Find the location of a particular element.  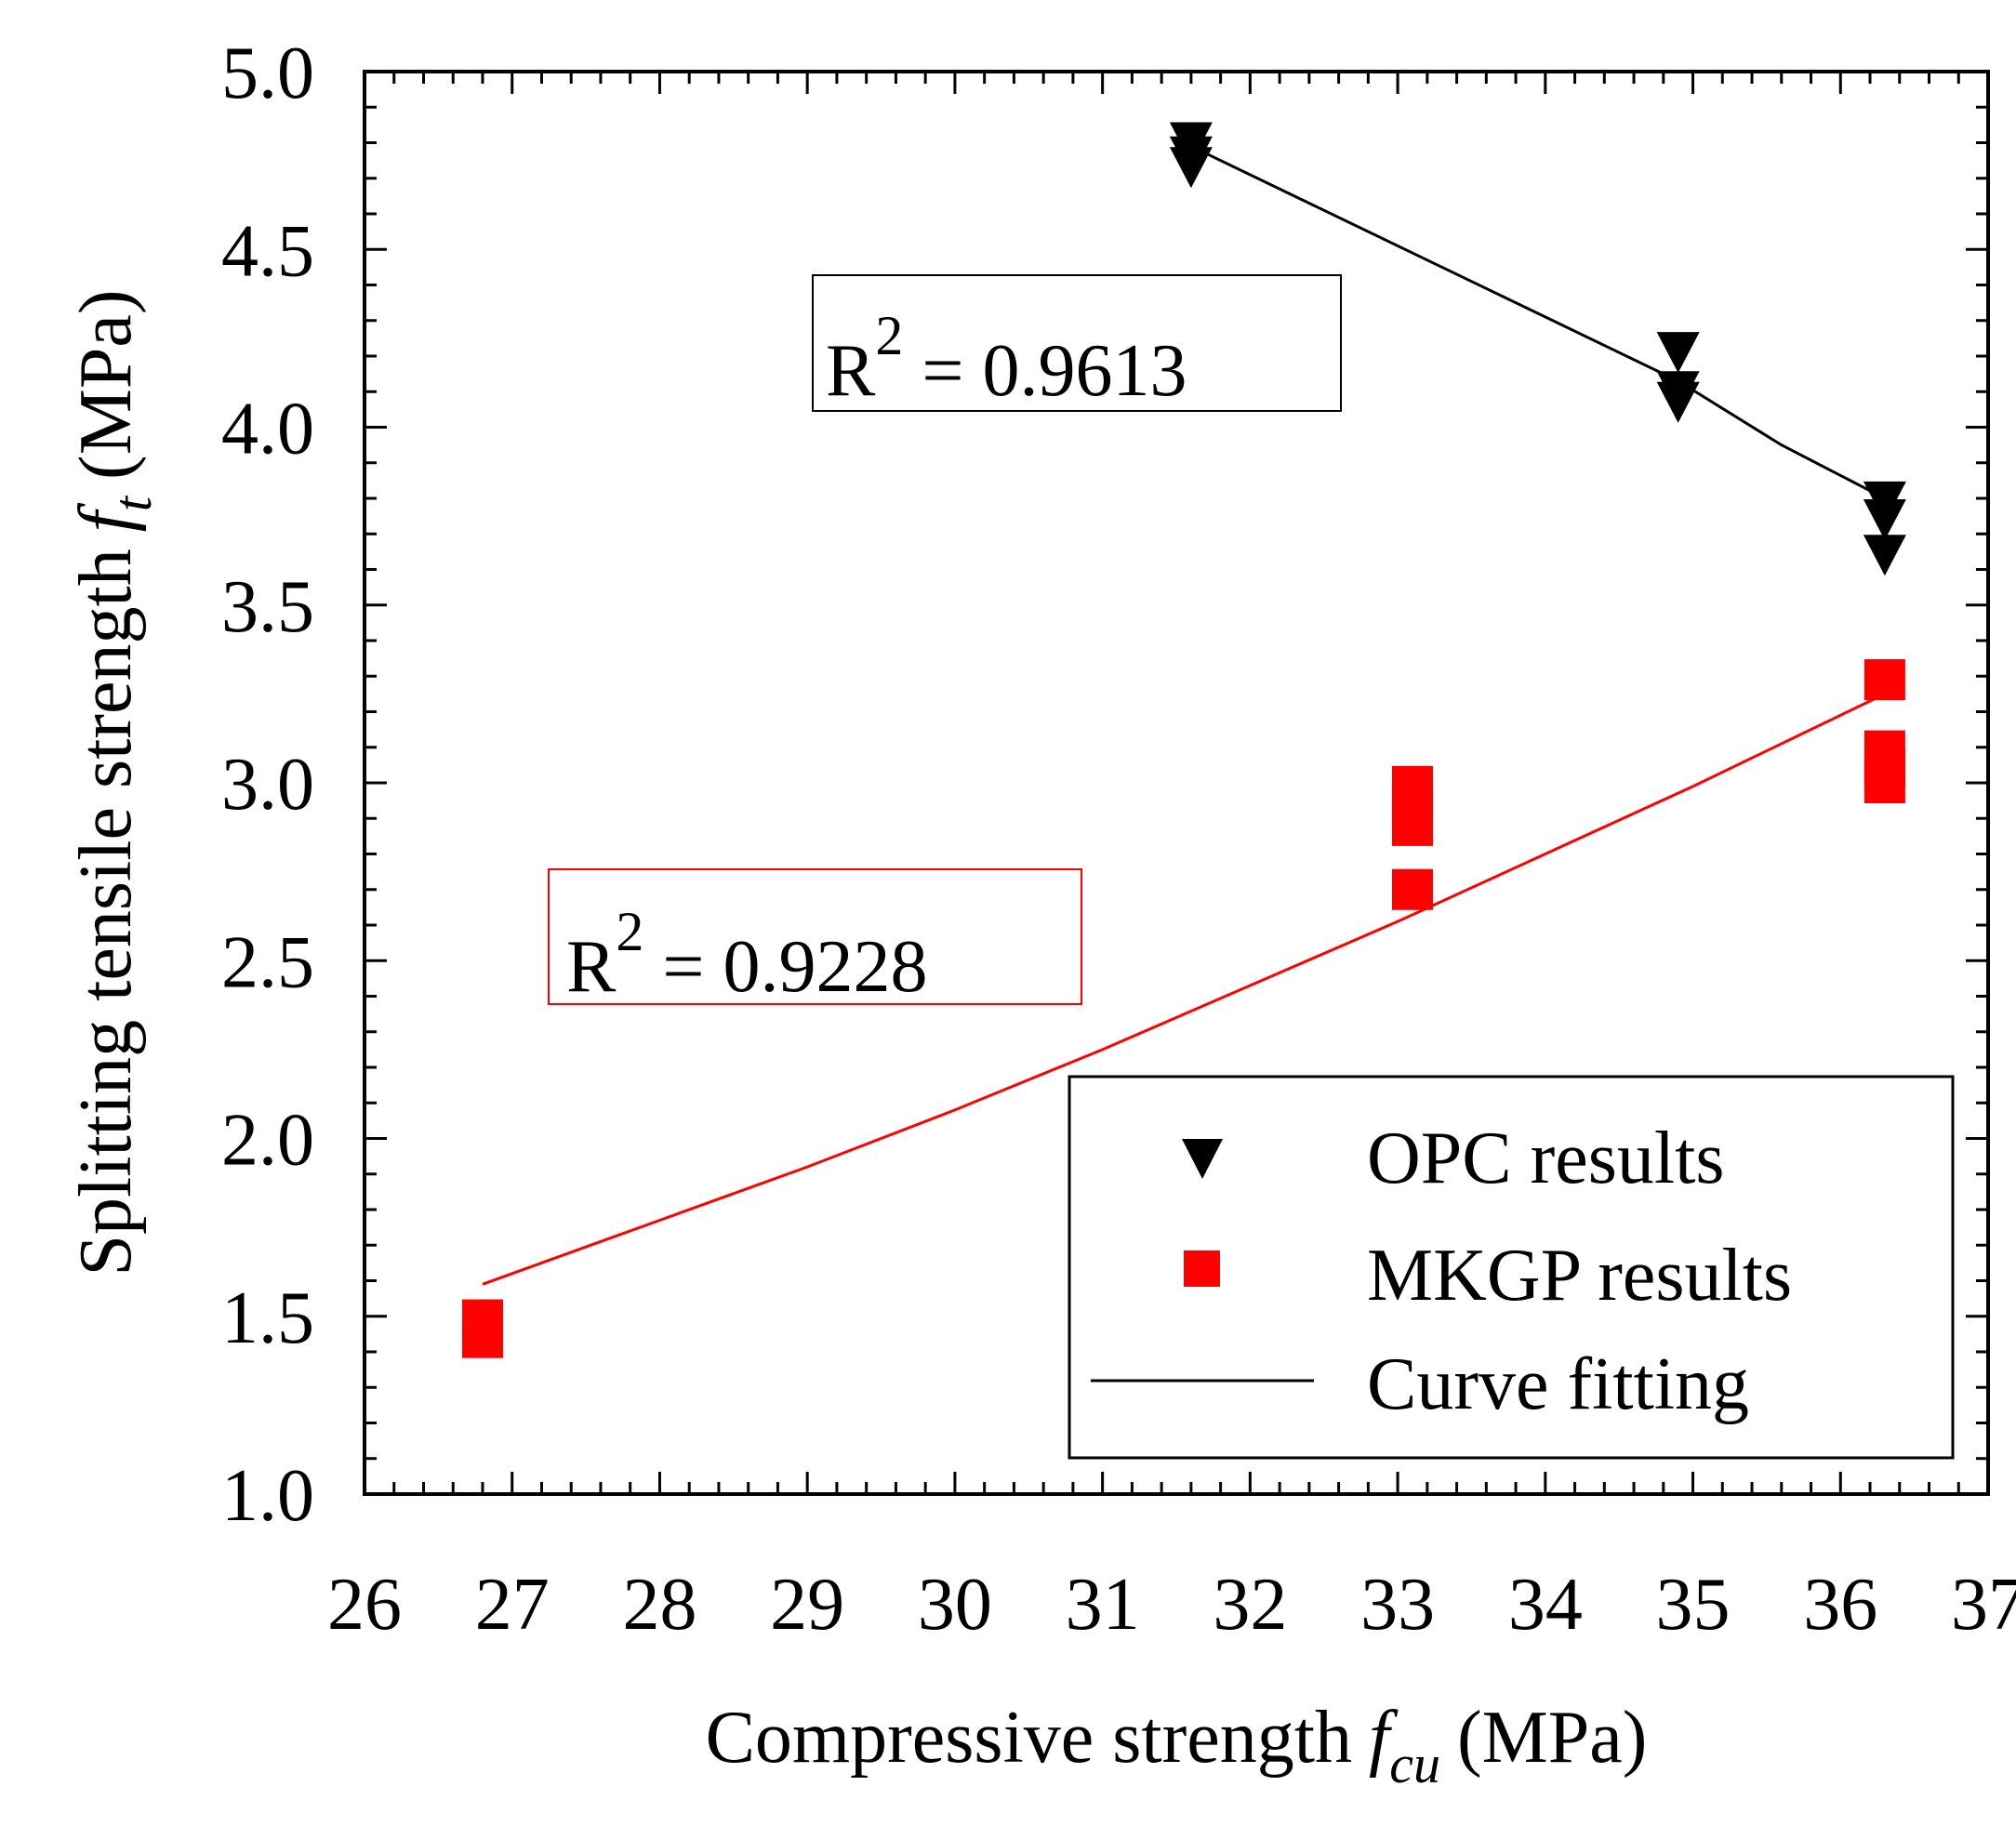

x-tick-label: 29 is located at coordinates (807, 1605).